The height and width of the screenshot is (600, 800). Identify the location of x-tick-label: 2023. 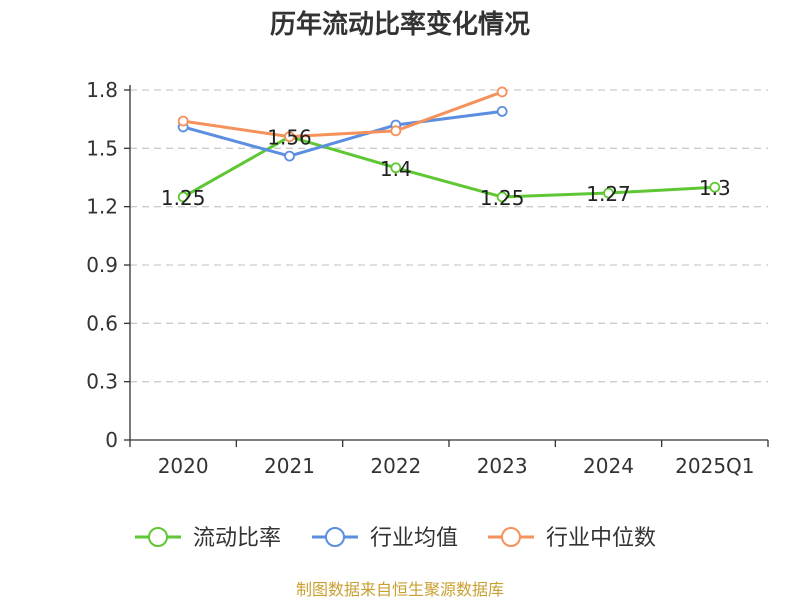
(502, 466).